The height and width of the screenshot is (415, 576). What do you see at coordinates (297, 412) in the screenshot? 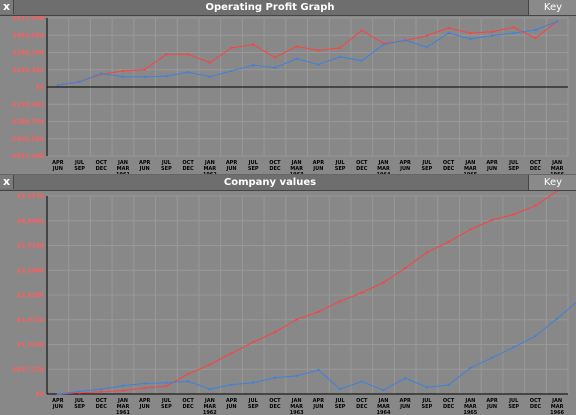
I see `x-tick-label: 1963` at bounding box center [297, 412].